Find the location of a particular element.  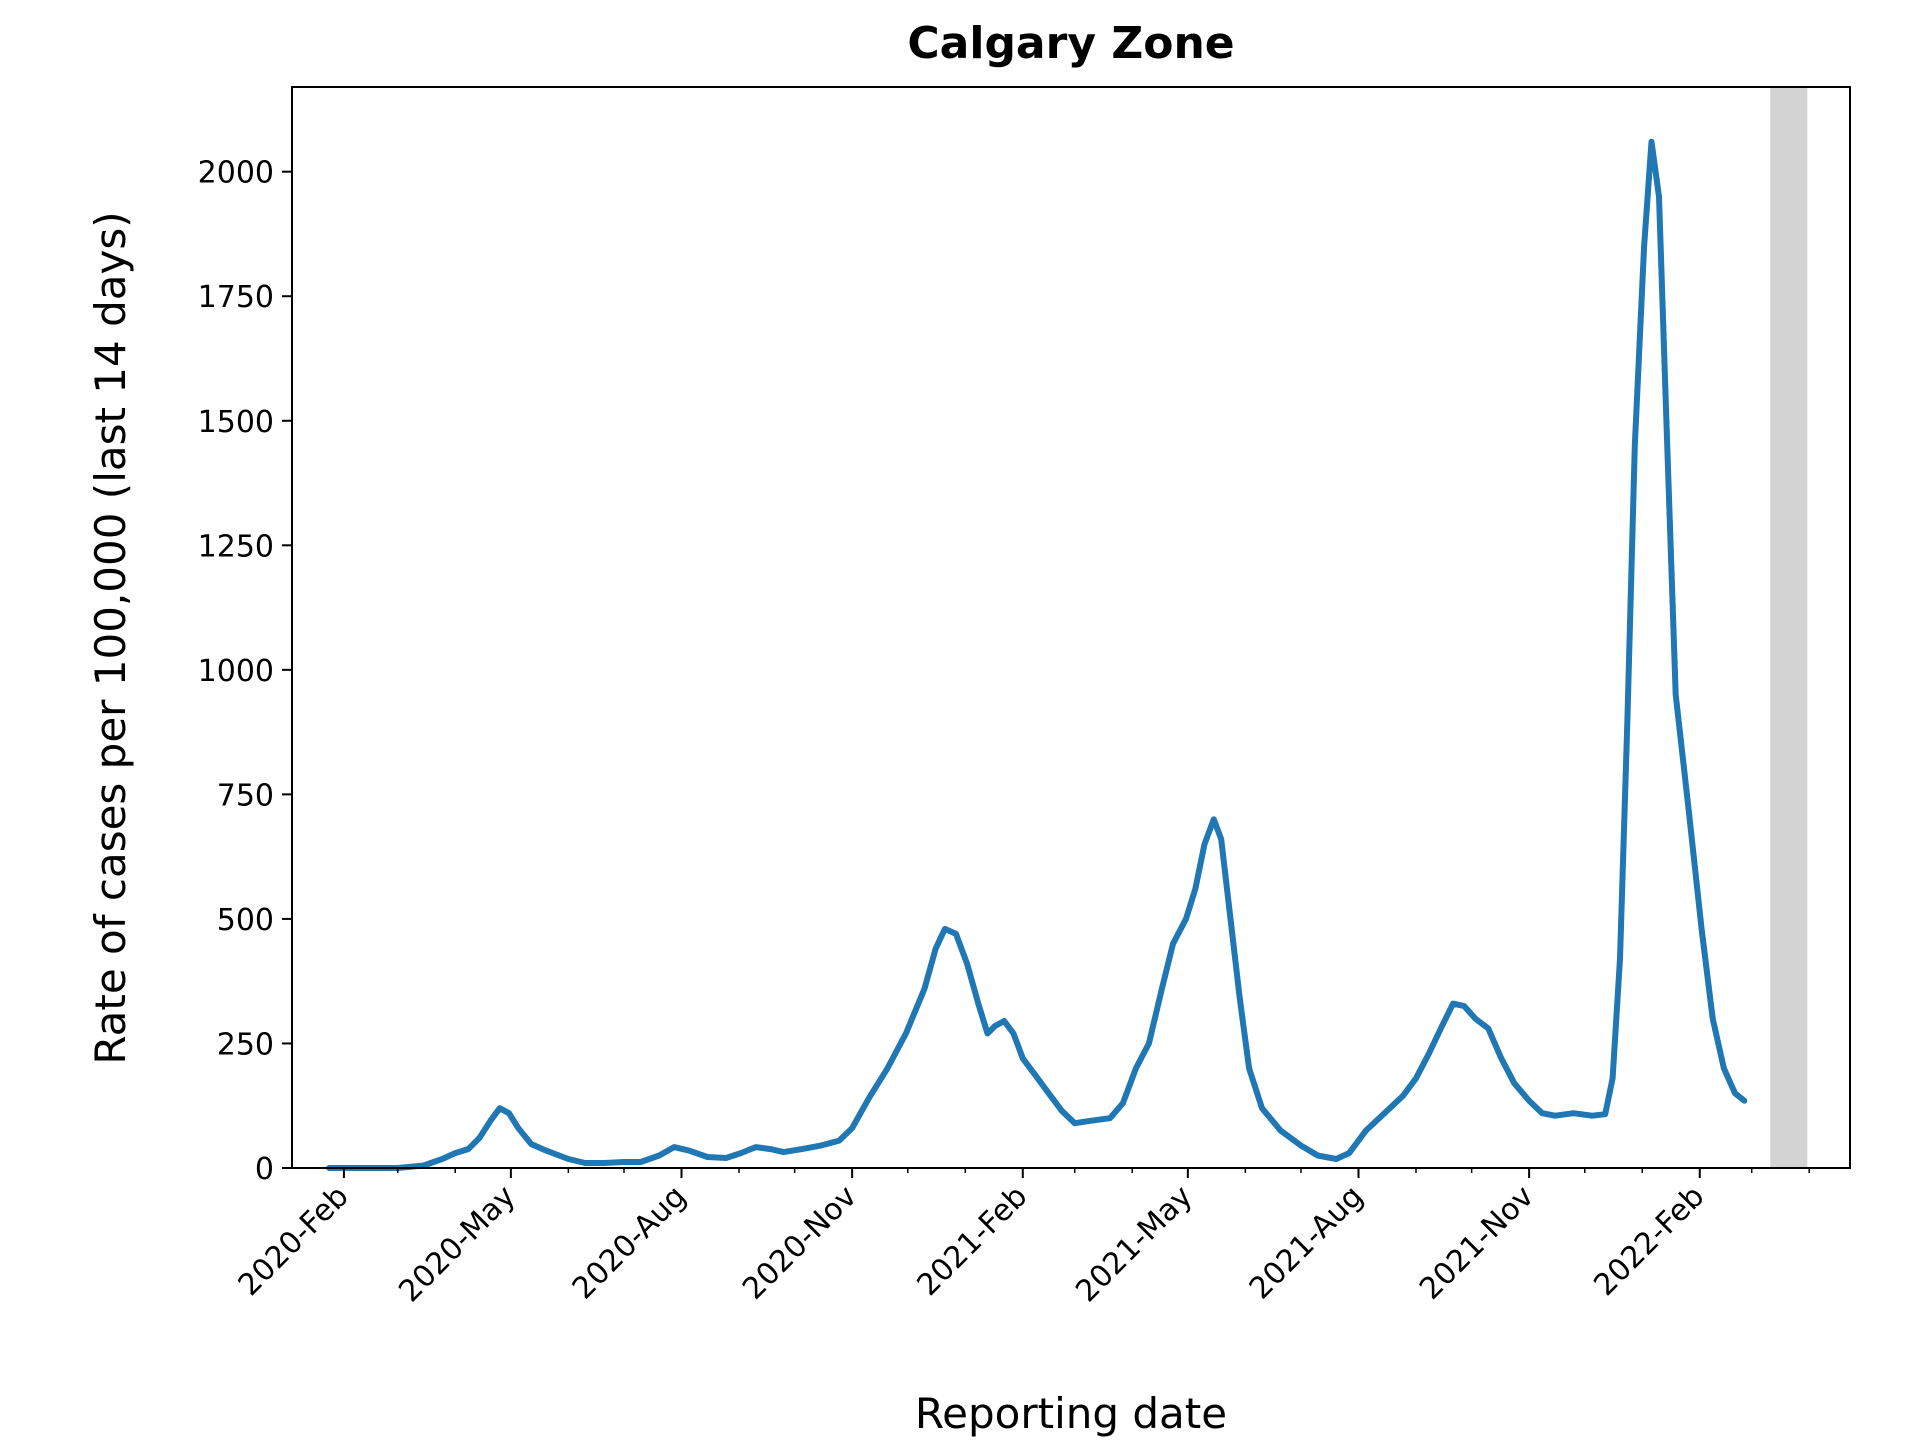

y-tick-label: 1750 is located at coordinates (236, 297).